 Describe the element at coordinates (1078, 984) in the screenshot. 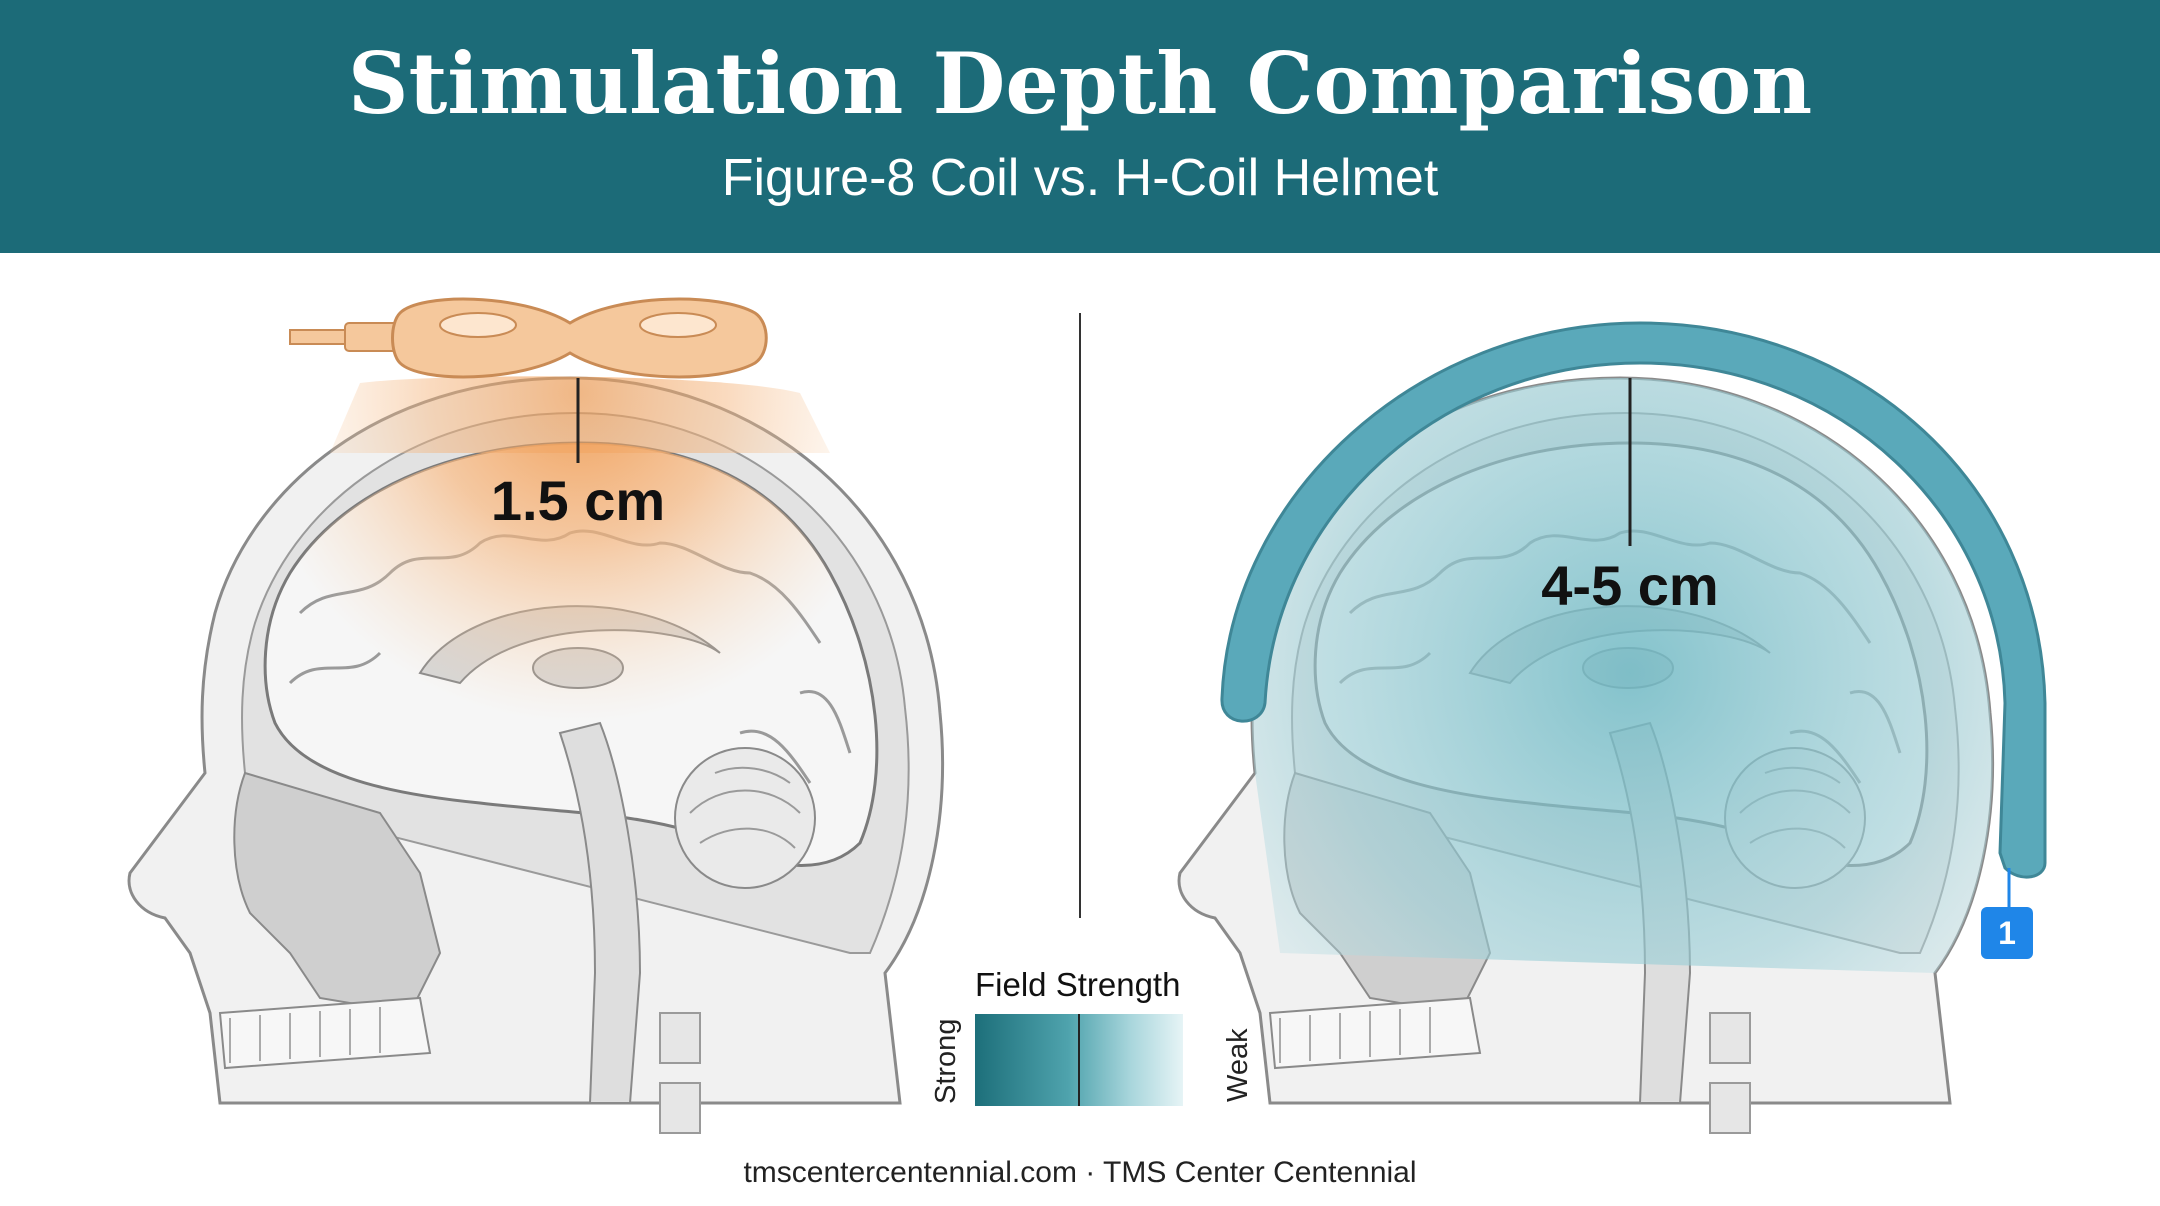

I see `legend-title: Field Strength` at that location.